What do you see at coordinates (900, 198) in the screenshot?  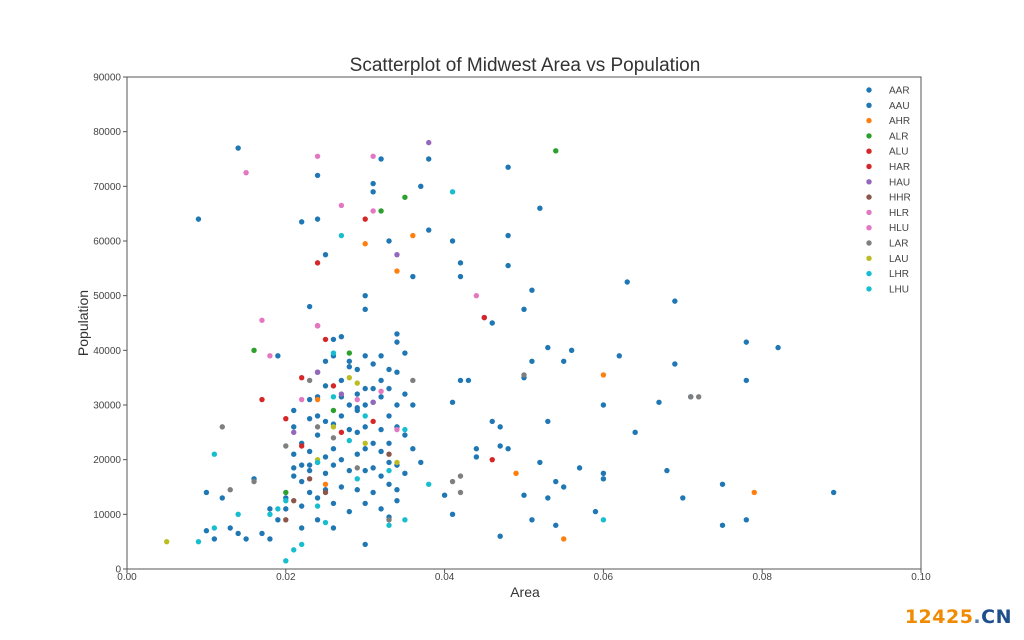 I see `legend-label-hhr: HHR` at bounding box center [900, 198].